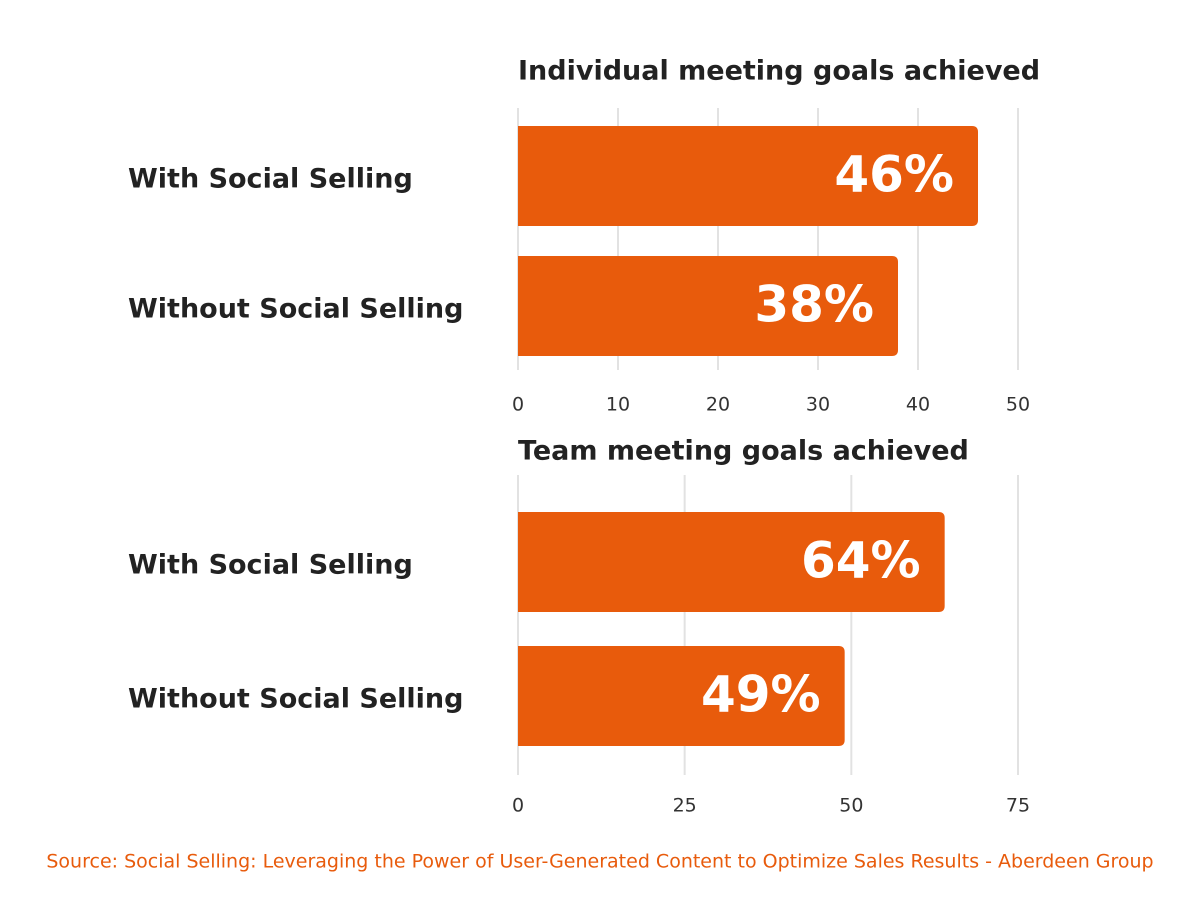  I want to click on value-label: 64%, so click(861, 561).